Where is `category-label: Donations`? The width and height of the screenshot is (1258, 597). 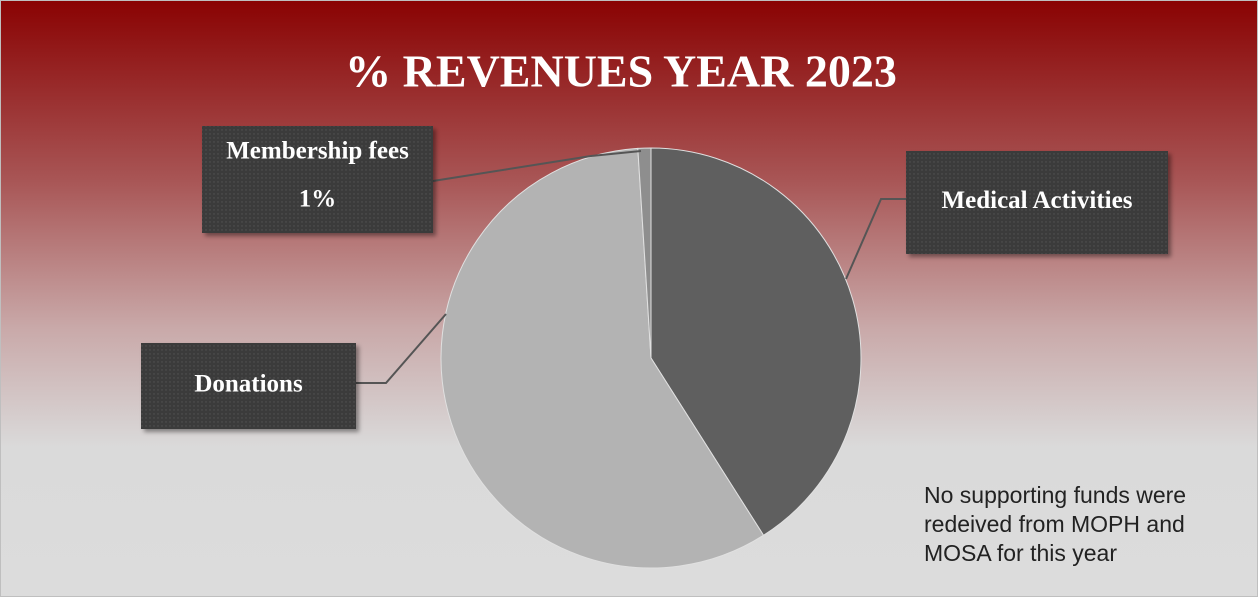 category-label: Donations is located at coordinates (248, 384).